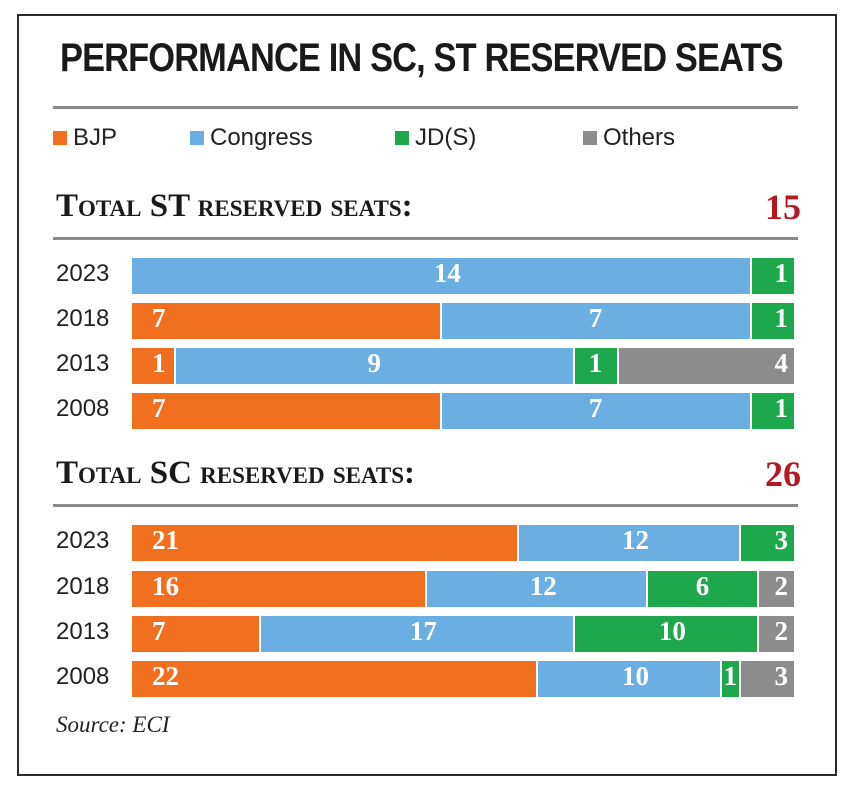  I want to click on legend: BJP Congress JD(S) Others, so click(425, 139).